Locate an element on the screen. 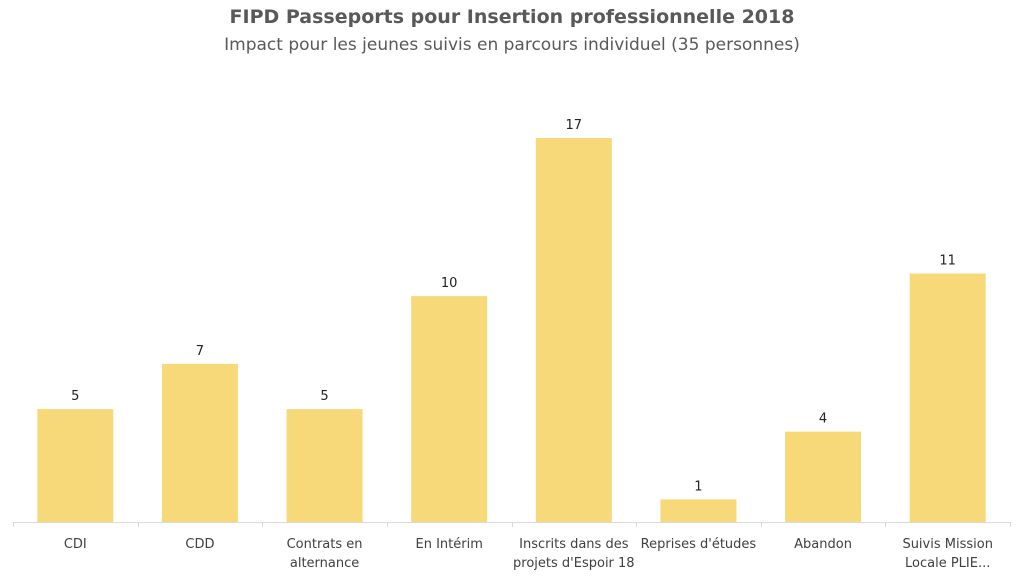  x-tick-label: Contrats en is located at coordinates (325, 544).